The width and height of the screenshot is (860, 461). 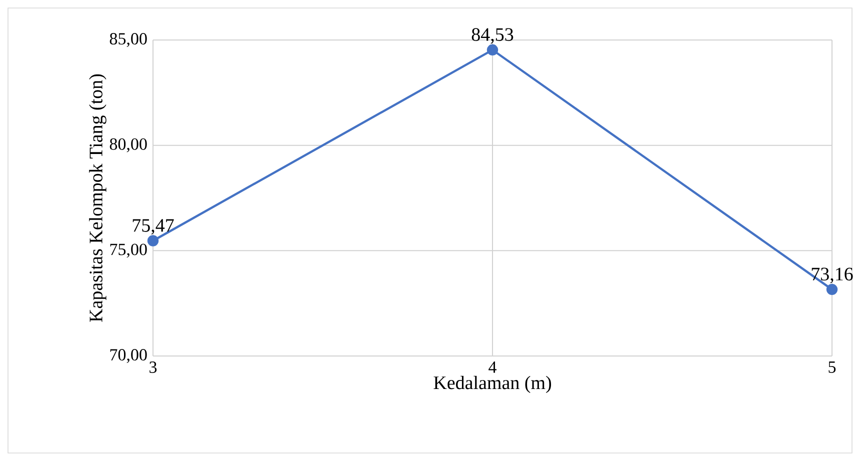 What do you see at coordinates (128, 356) in the screenshot?
I see `y-tick-label: 70,00` at bounding box center [128, 356].